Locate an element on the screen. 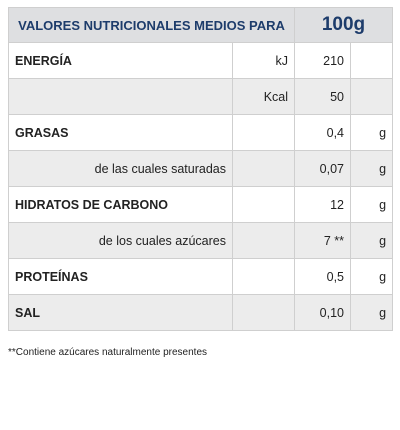  nutrient-label: PROTEÍNAS is located at coordinates (120, 276).